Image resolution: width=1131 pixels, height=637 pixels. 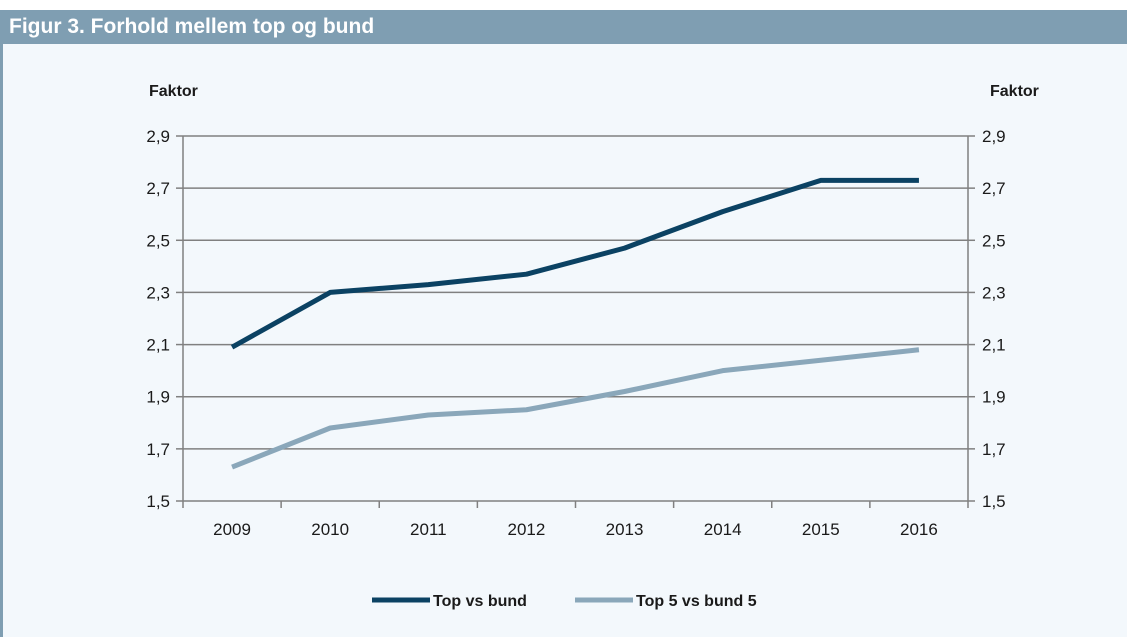 I want to click on x-tick-label: 2011, so click(x=428, y=529).